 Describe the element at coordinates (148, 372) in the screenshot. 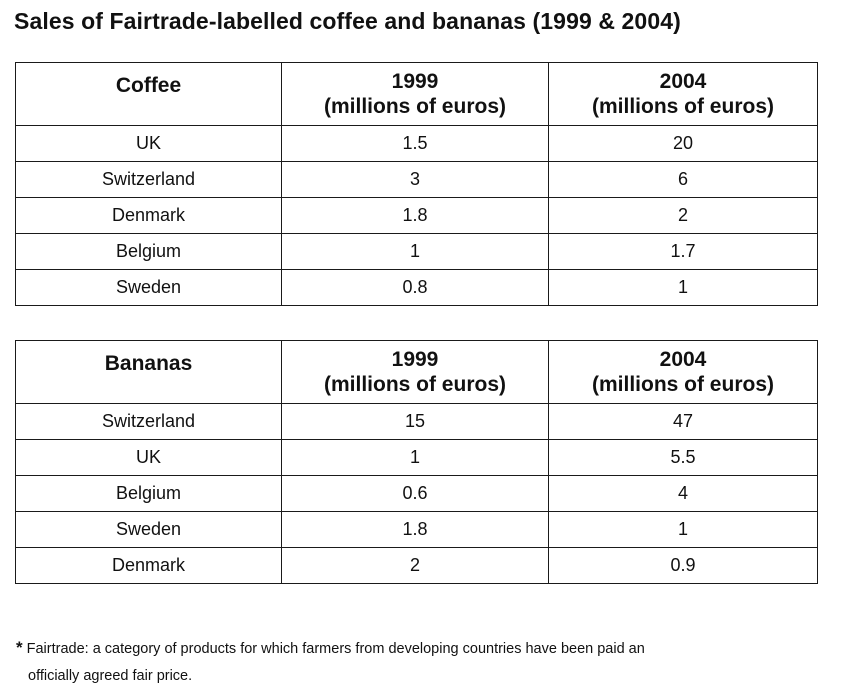

I see `table-category-header: Bananas` at that location.